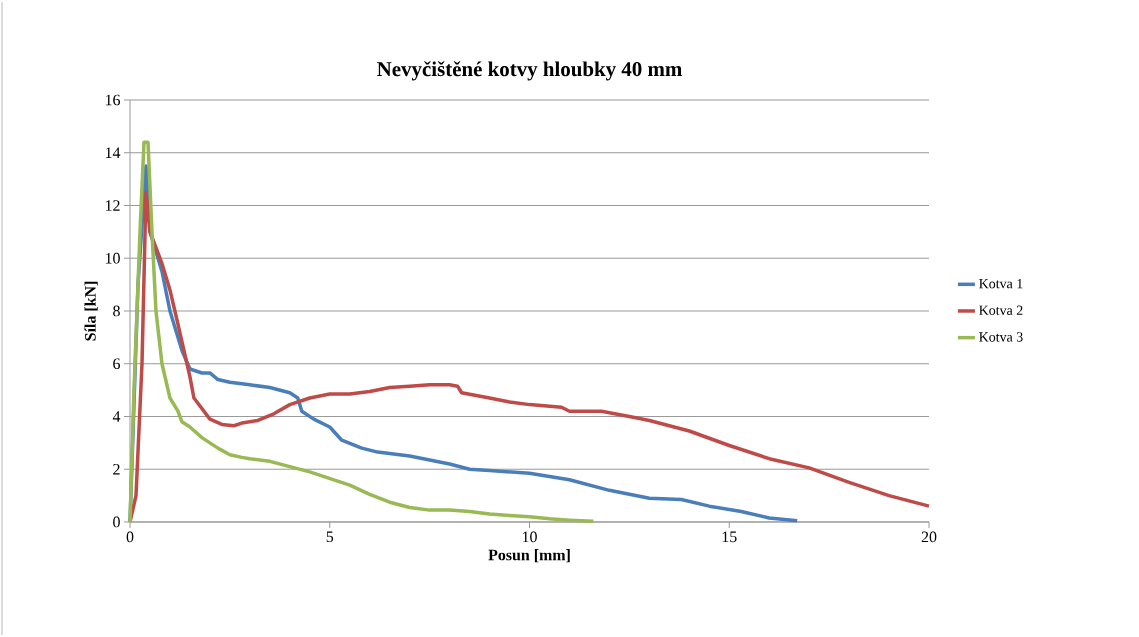 Image resolution: width=1139 pixels, height=637 pixels. What do you see at coordinates (116, 522) in the screenshot?
I see `y-tick-label: 0` at bounding box center [116, 522].